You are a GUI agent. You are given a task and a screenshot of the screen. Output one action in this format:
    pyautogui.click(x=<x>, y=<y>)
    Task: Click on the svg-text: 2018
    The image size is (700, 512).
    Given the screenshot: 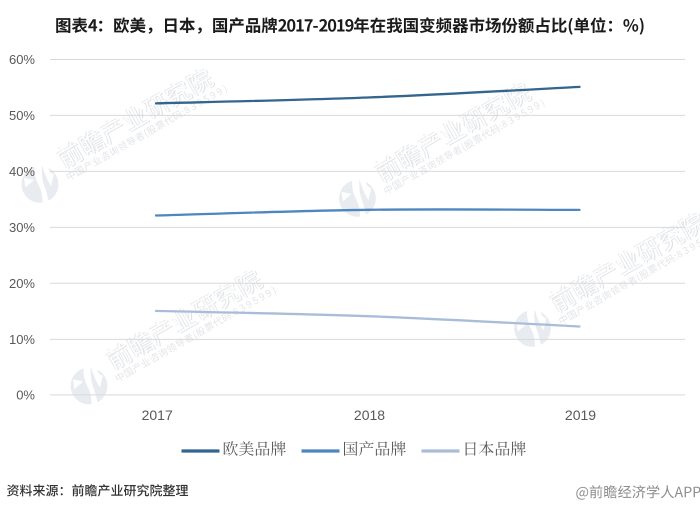 What is the action you would take?
    pyautogui.click(x=369, y=415)
    